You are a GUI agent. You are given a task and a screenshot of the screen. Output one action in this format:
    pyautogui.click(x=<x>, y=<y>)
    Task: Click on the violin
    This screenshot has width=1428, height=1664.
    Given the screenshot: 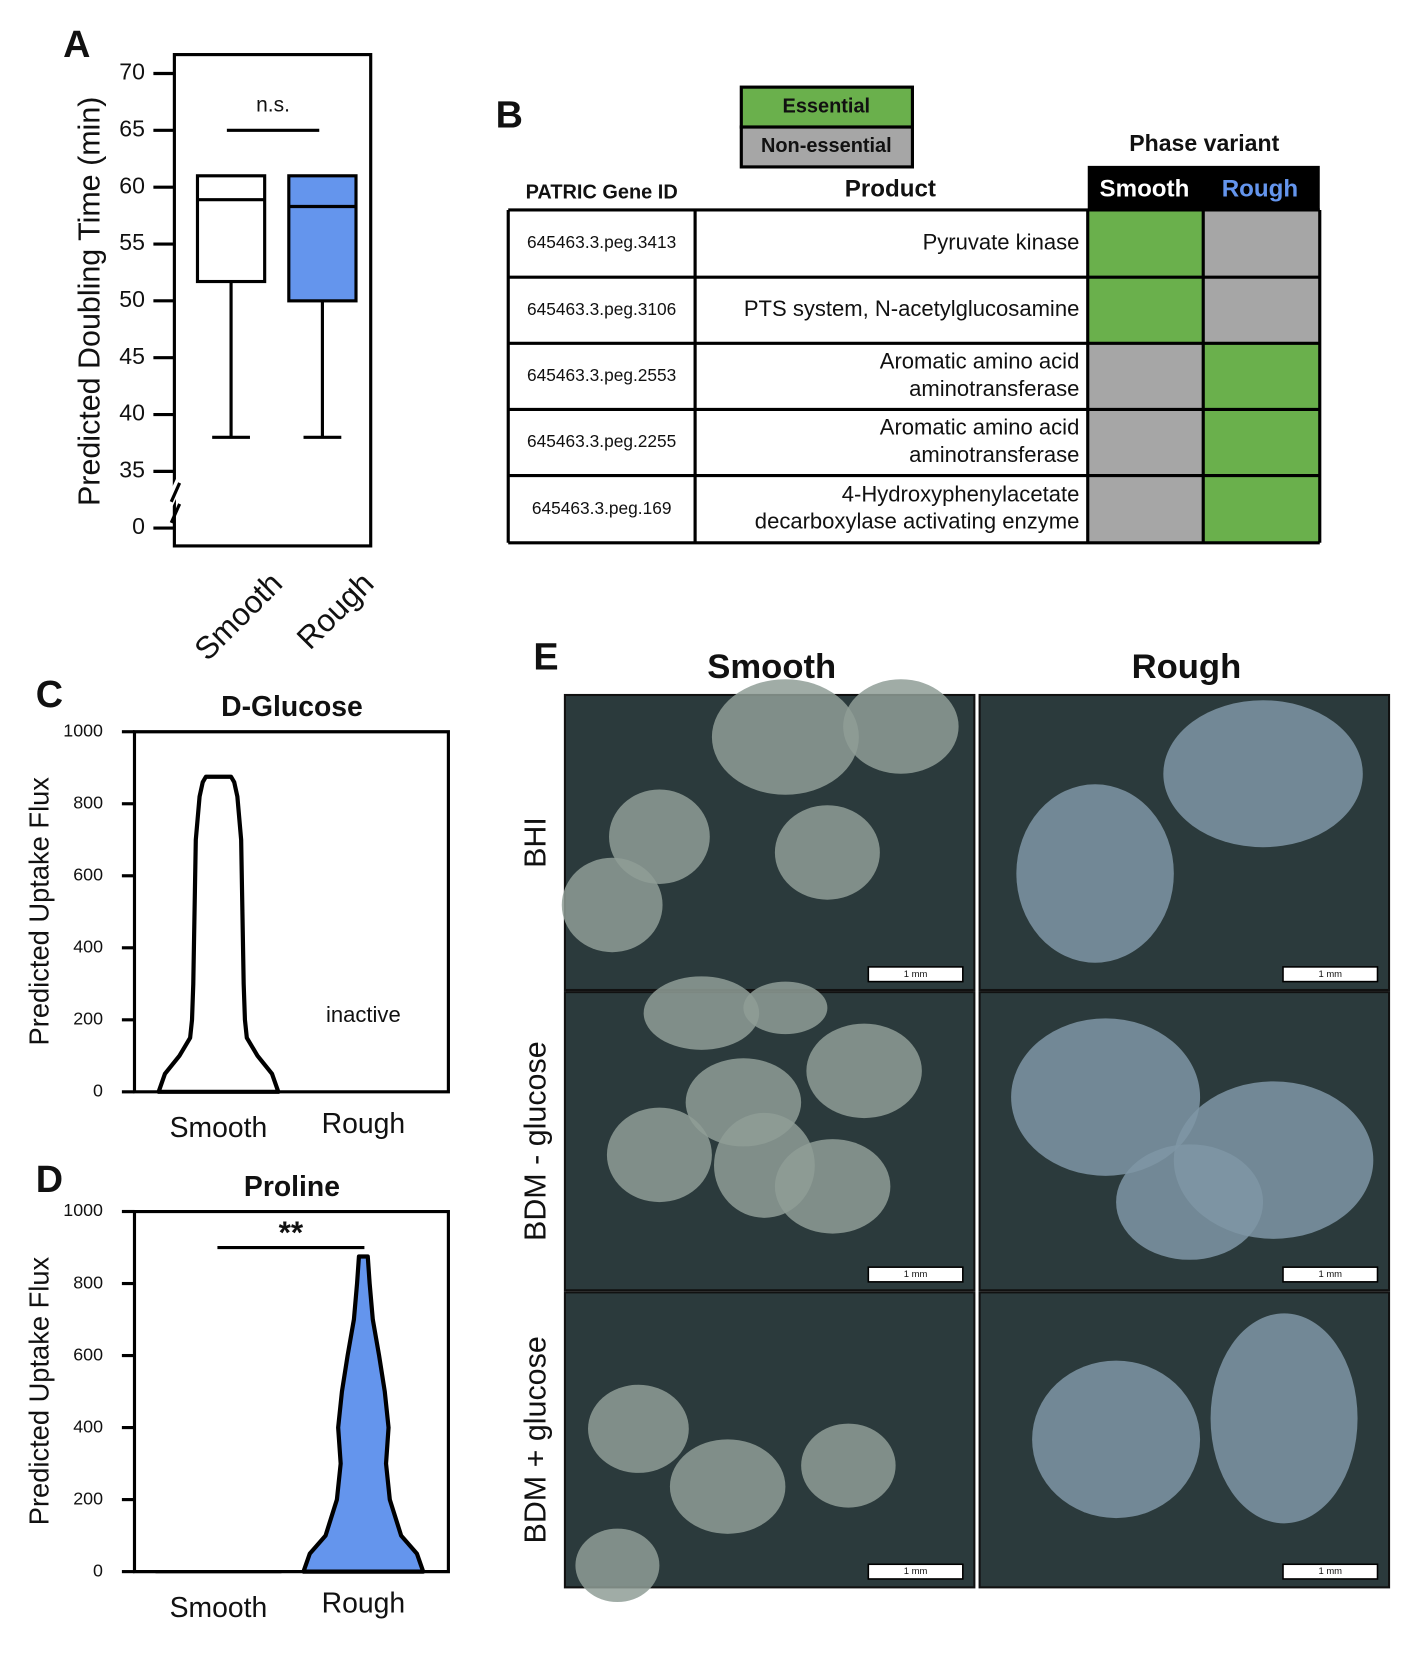 What is the action you would take?
    pyautogui.click(x=363, y=1414)
    